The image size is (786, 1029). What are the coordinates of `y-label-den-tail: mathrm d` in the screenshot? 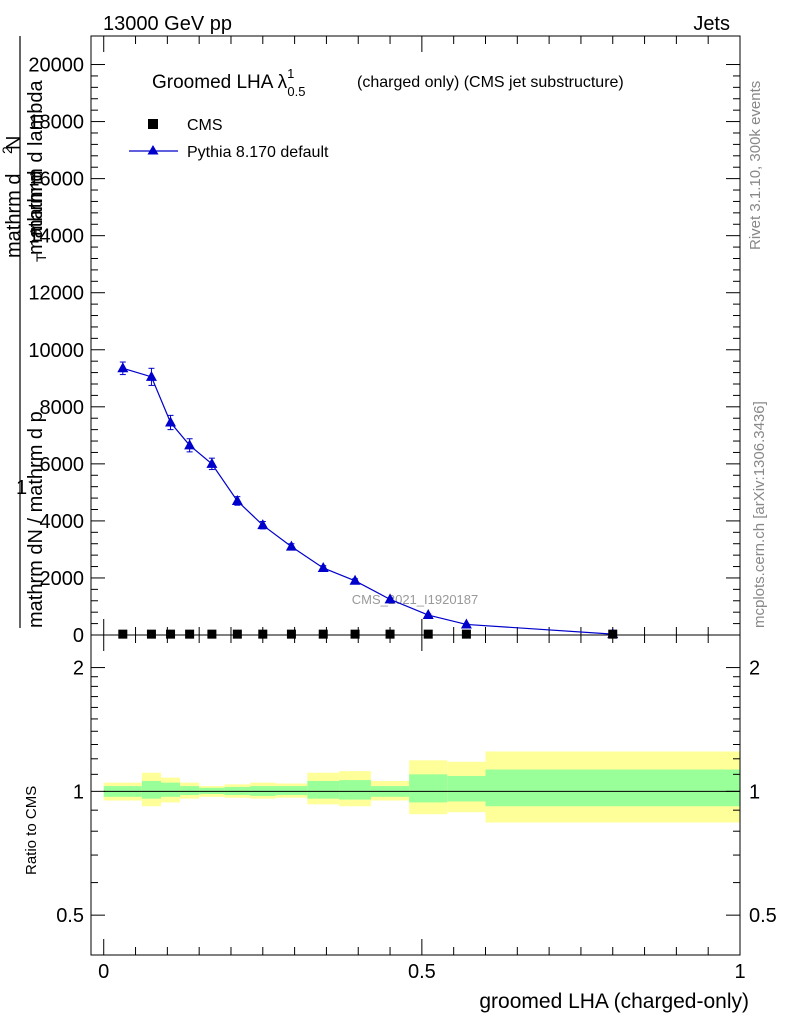 It's located at (36, 213).